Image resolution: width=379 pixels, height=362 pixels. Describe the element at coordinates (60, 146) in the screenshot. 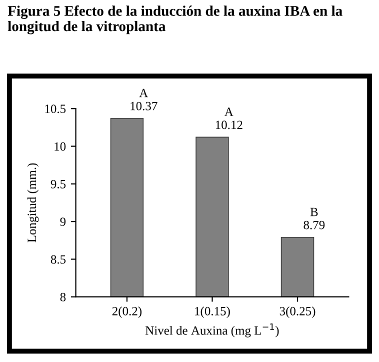

I see `y-tick-label: 10` at that location.